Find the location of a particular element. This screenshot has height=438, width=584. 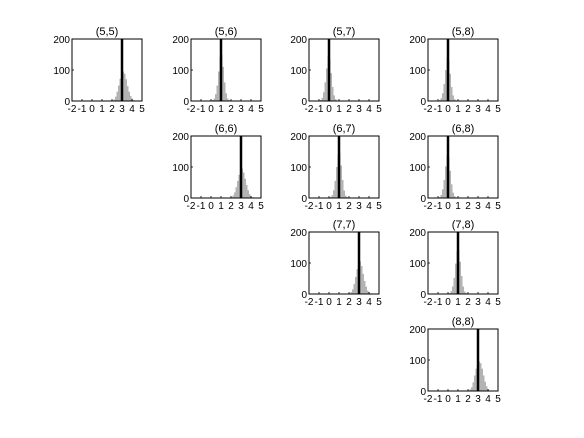

panel-title: (6,6) is located at coordinates (226, 129).